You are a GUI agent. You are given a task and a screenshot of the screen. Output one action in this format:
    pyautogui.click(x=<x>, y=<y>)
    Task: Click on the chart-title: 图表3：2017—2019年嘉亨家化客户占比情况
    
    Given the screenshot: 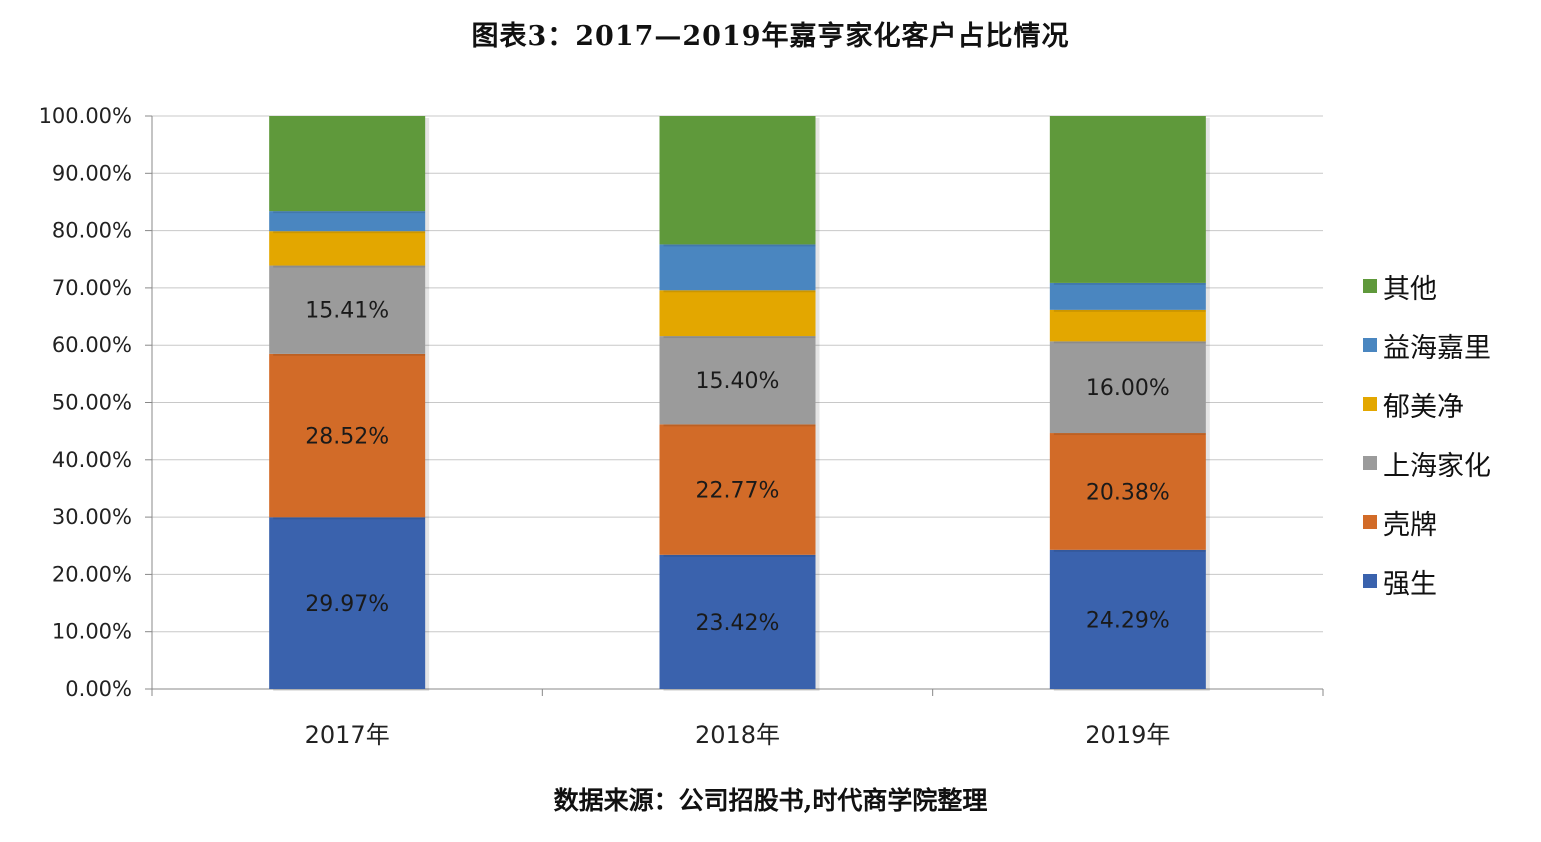 What is the action you would take?
    pyautogui.click(x=770, y=36)
    